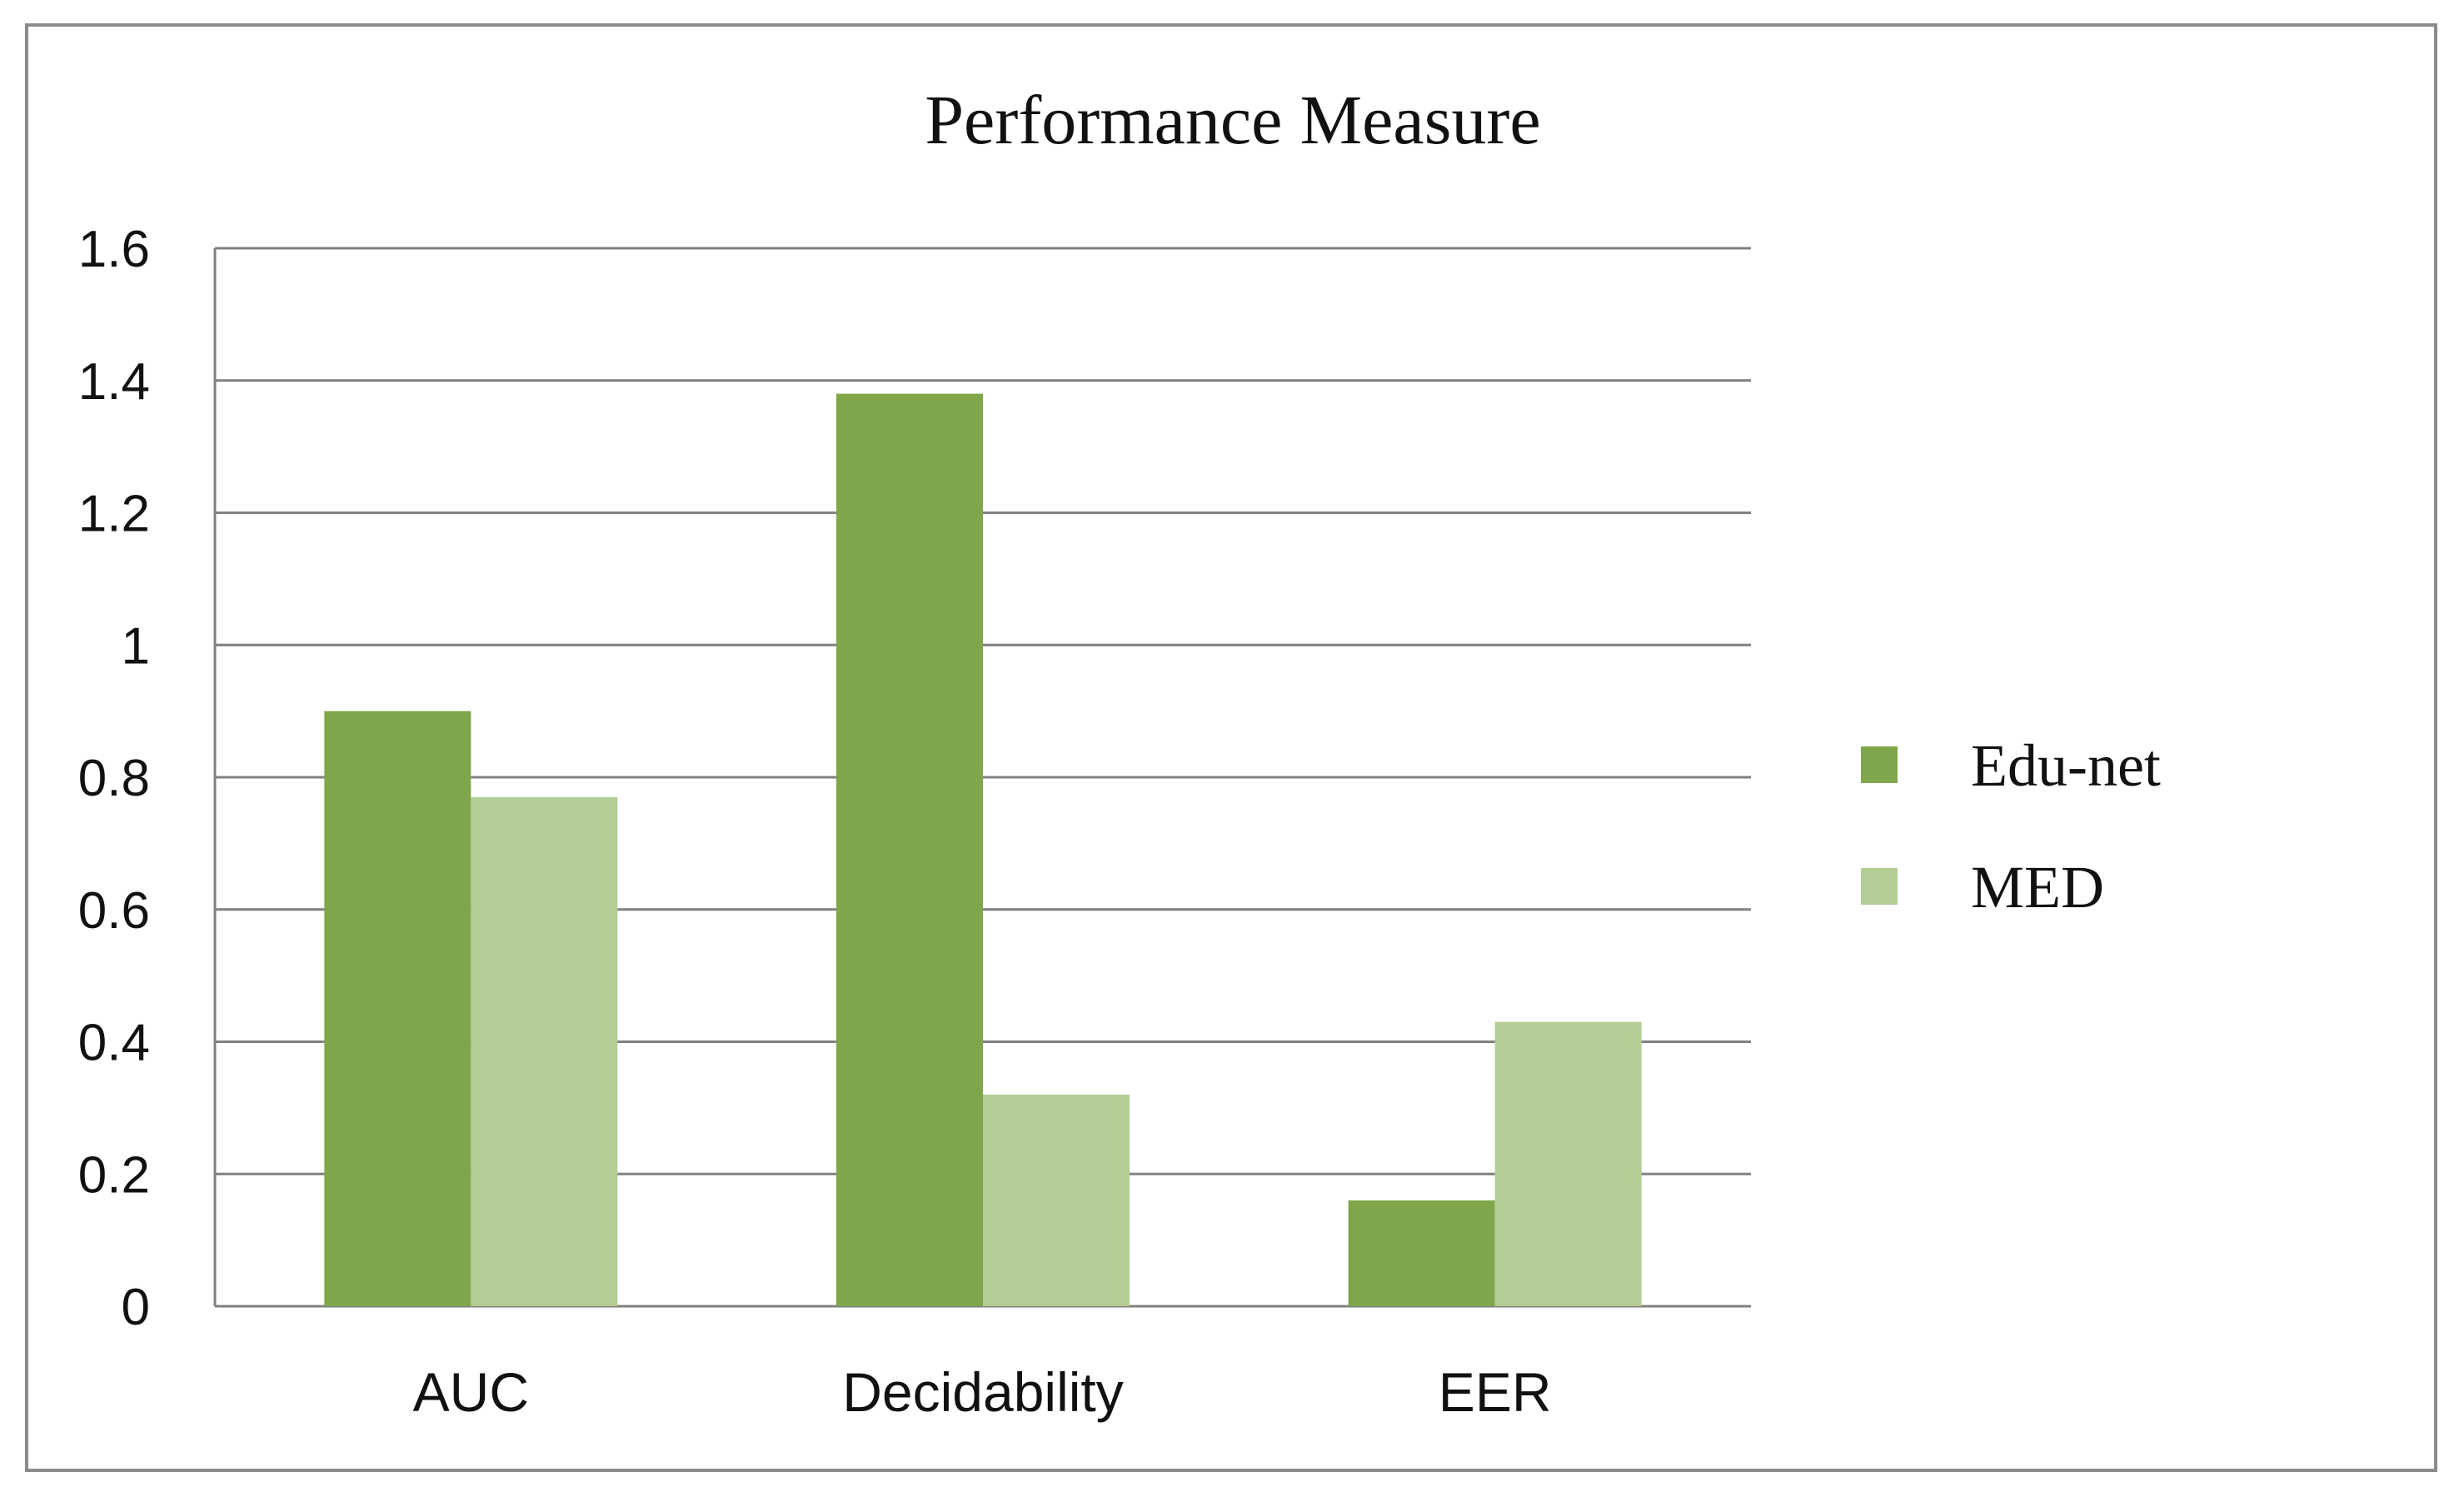 The height and width of the screenshot is (1497, 2464). Describe the element at coordinates (1232, 120) in the screenshot. I see `chart-title: Performance Measure` at that location.